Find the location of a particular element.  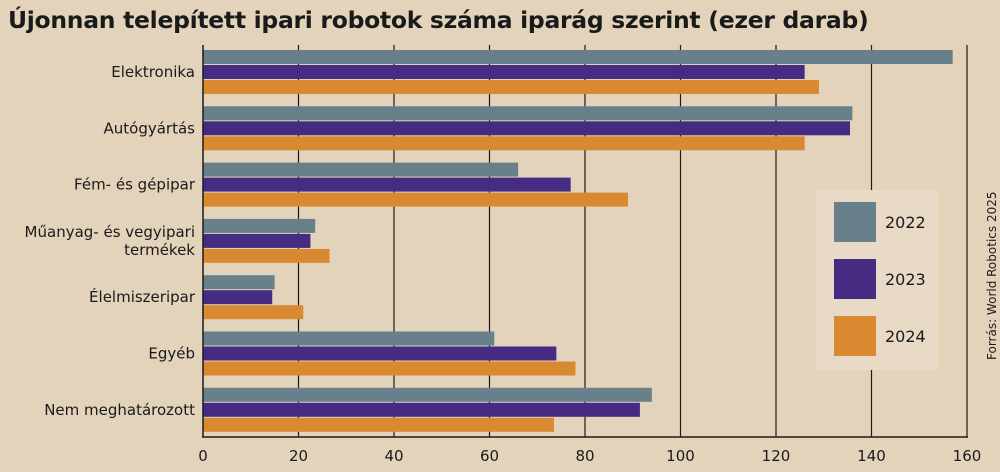

legend-label-1: 2023 is located at coordinates (905, 279).